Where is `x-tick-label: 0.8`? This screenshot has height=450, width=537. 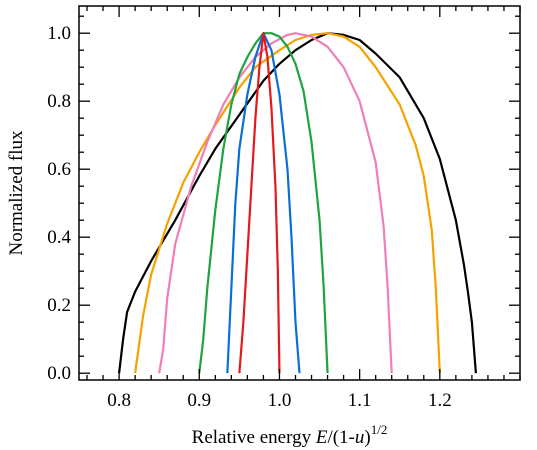 x-tick-label: 0.8 is located at coordinates (119, 400).